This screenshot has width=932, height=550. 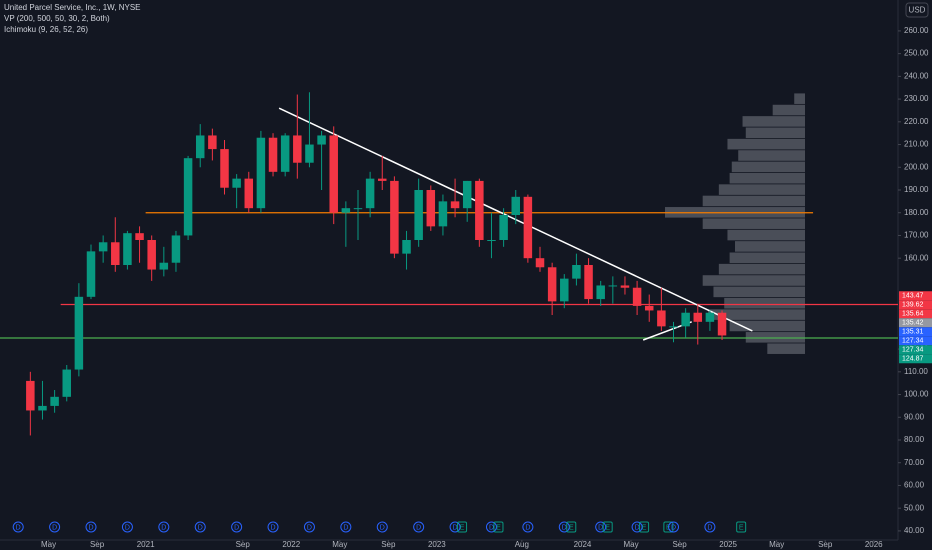 I want to click on x-tick-label: 2026, so click(x=874, y=544).